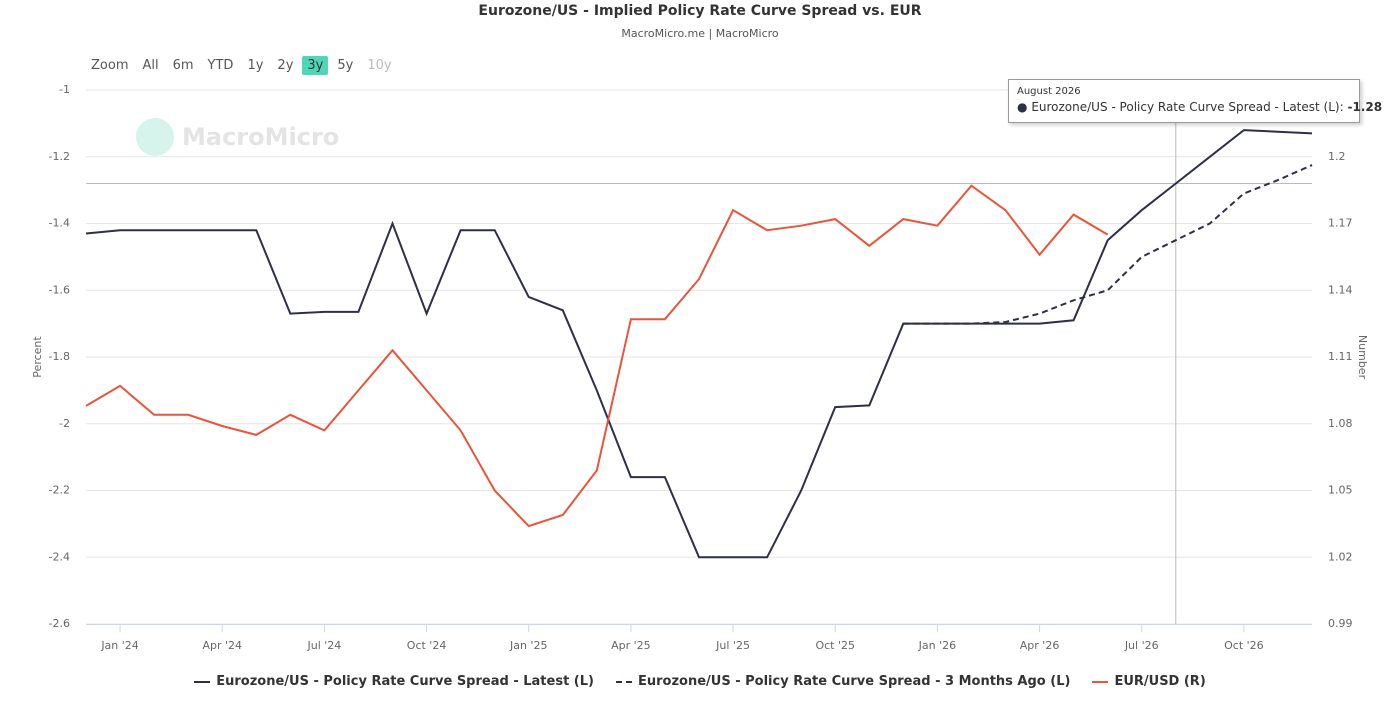 The image size is (1400, 719). What do you see at coordinates (427, 645) in the screenshot?
I see `x-tick-label: Oct '24` at bounding box center [427, 645].